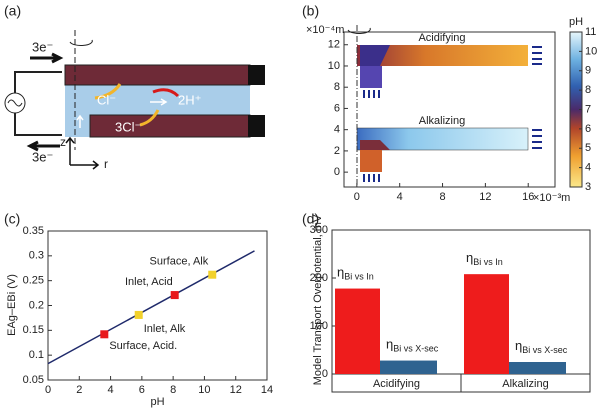  Describe the element at coordinates (334, 66) in the screenshot. I see `y-tick-label: 10` at that location.